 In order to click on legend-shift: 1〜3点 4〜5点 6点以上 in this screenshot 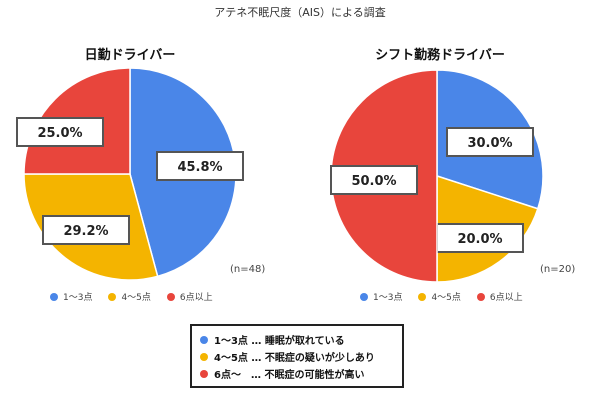, I will do `click(441, 296)`.